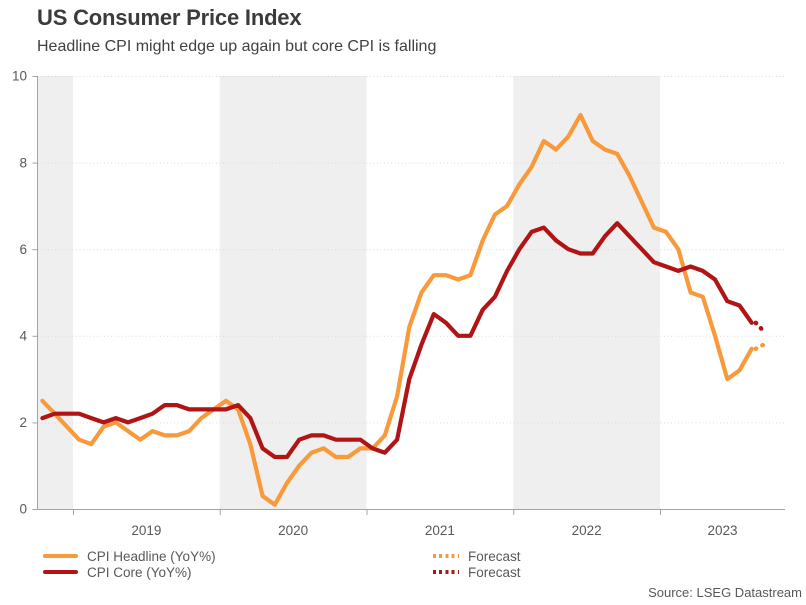  Describe the element at coordinates (446, 556) in the screenshot. I see `headline-forecast-swatch` at that location.